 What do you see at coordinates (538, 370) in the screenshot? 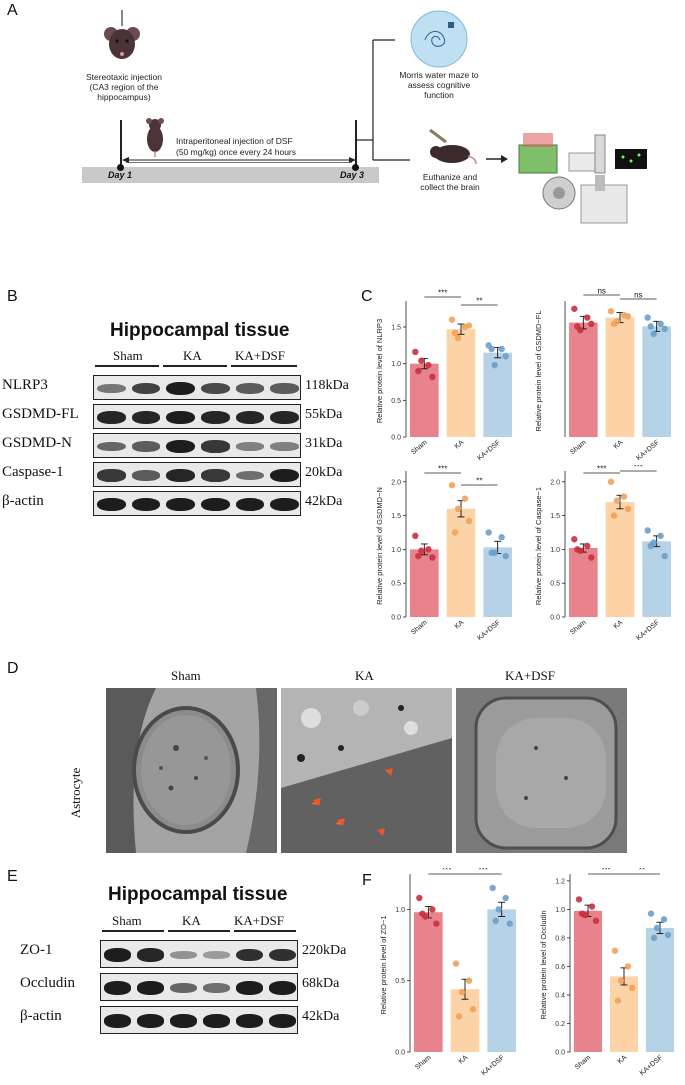
I see `y-axis-label: Relative protein level of GSDMD−FL` at bounding box center [538, 370].